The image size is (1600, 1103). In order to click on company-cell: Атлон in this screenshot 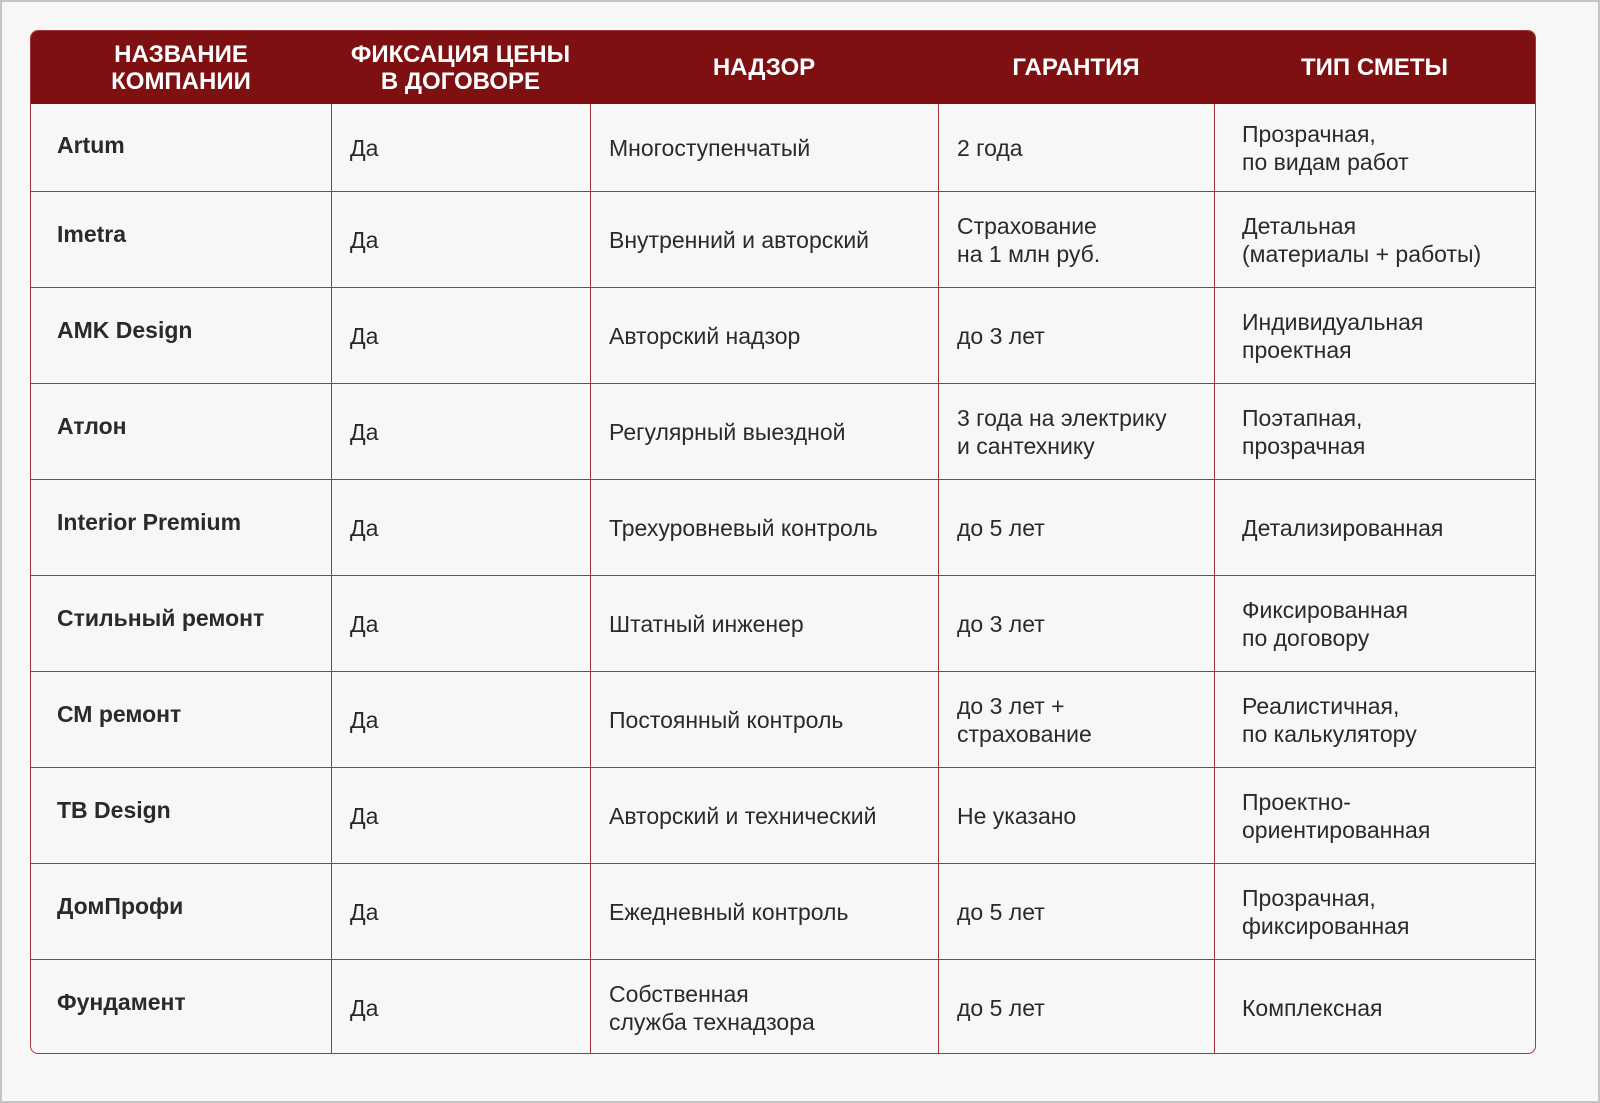, I will do `click(92, 426)`.